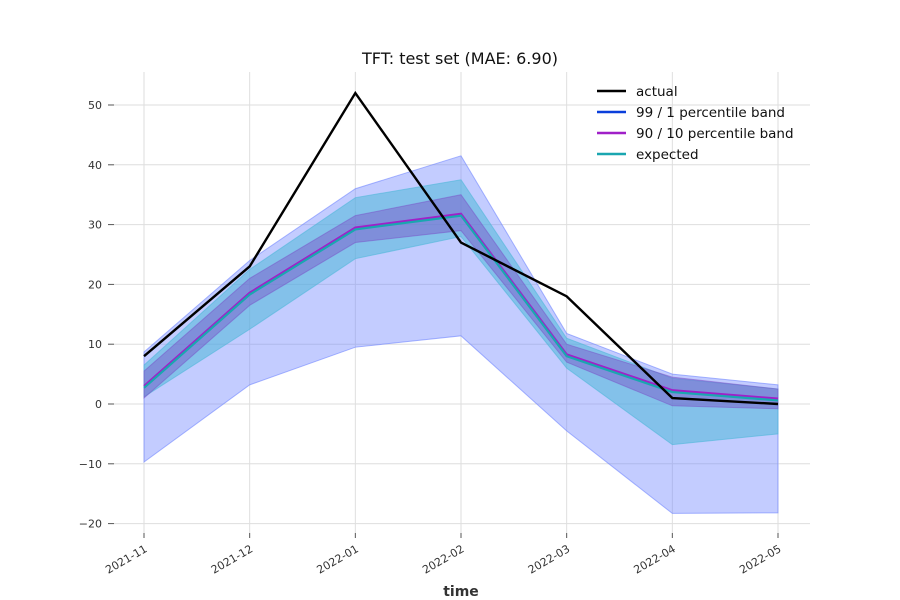 The image size is (900, 600). What do you see at coordinates (443, 559) in the screenshot?
I see `x-tick-label: 2022-02` at bounding box center [443, 559].